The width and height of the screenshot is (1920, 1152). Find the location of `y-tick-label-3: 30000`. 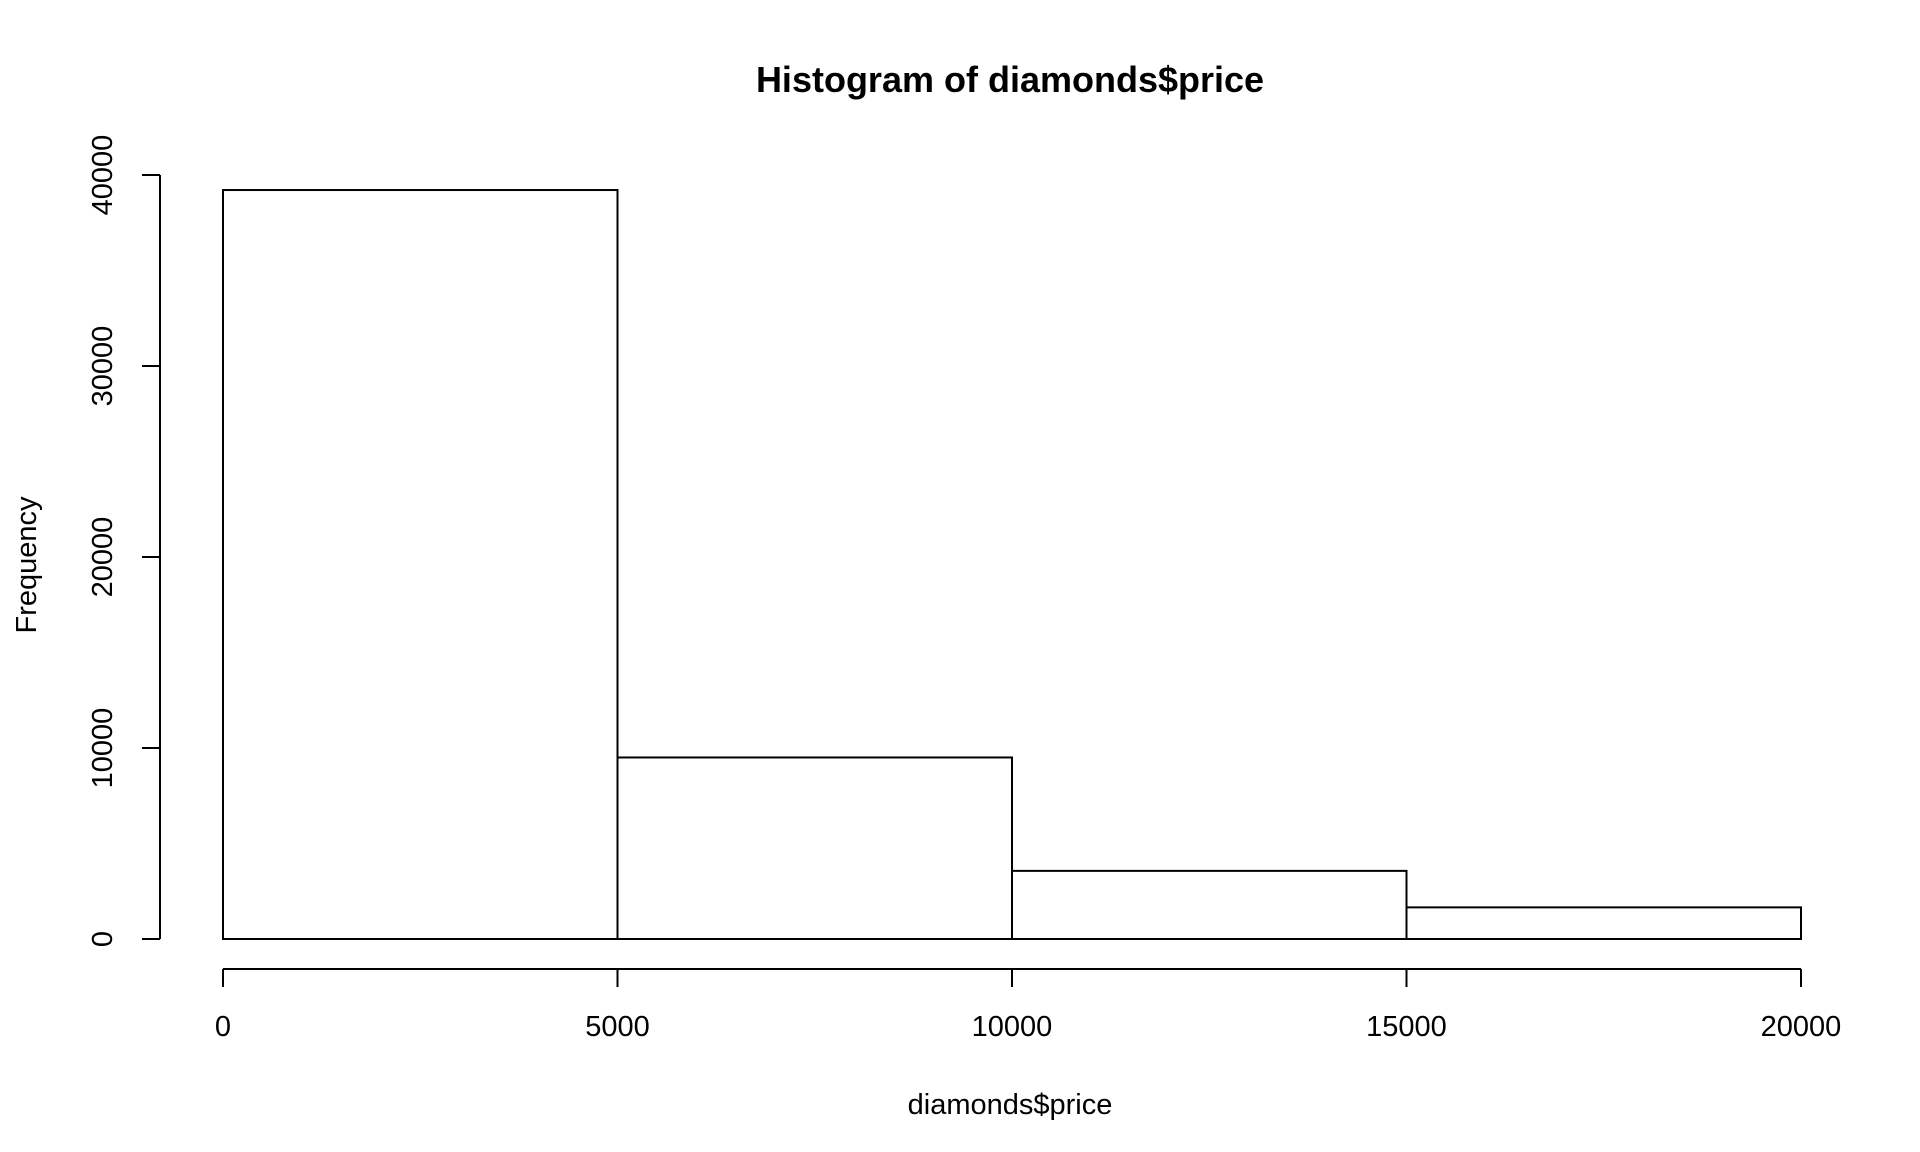

y-tick-label-3: 30000 is located at coordinates (103, 366).